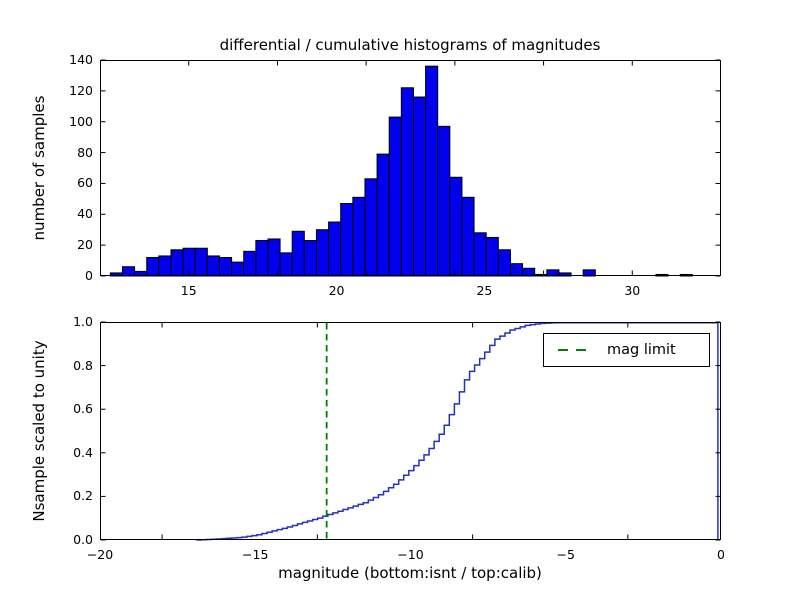 The image size is (800, 600). I want to click on legend-dashed-line-sample, so click(575, 350).